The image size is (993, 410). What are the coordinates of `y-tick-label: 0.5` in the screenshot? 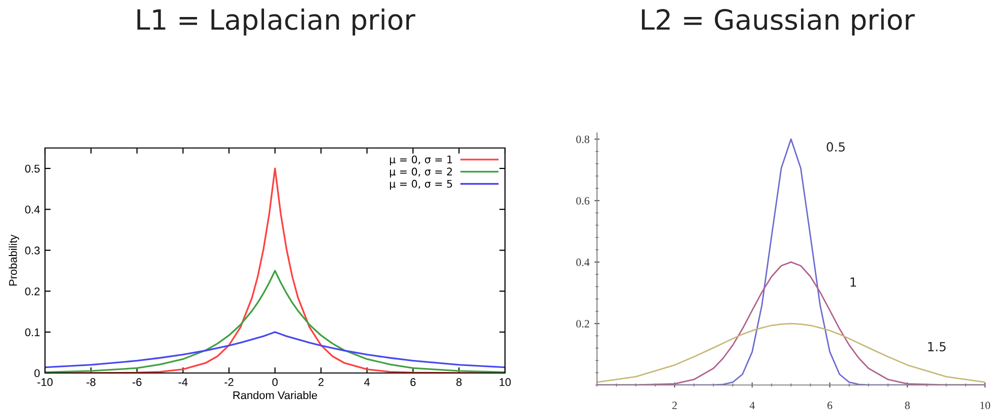 It's located at (32, 168).